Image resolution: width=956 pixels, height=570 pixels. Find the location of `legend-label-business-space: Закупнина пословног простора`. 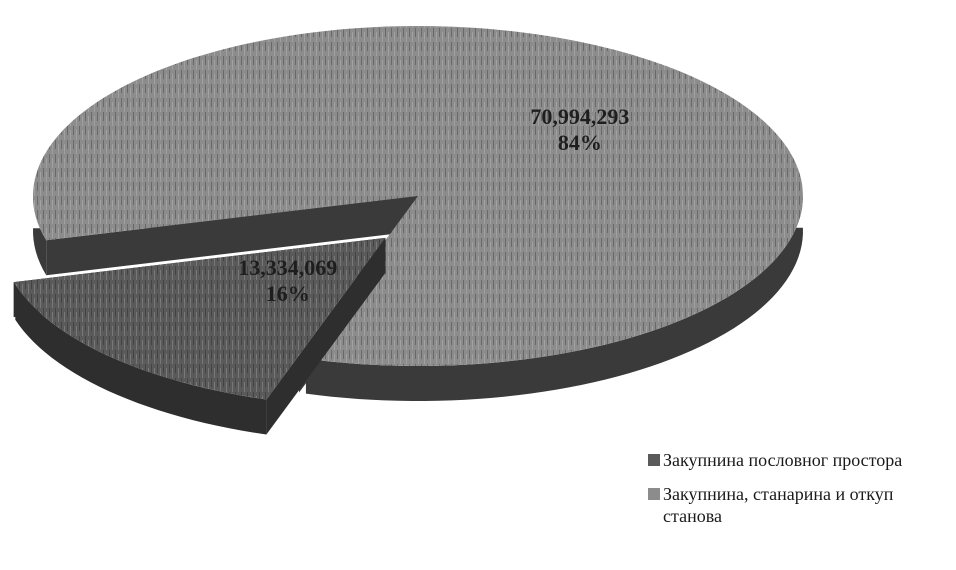

legend-label-business-space: Закупнина пословног простора is located at coordinates (783, 460).